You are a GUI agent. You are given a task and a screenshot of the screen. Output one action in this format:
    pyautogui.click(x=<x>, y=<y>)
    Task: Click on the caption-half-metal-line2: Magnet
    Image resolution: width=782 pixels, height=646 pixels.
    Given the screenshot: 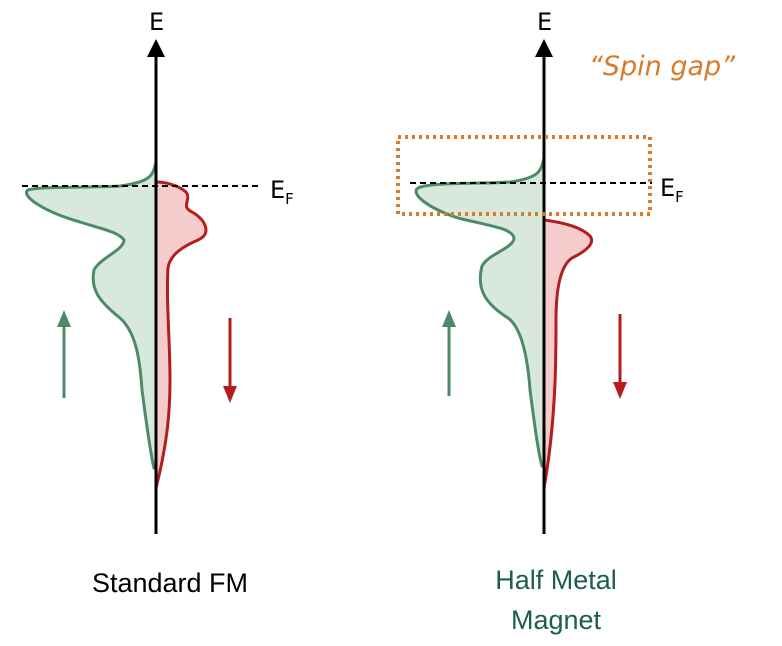 What is the action you would take?
    pyautogui.click(x=556, y=620)
    